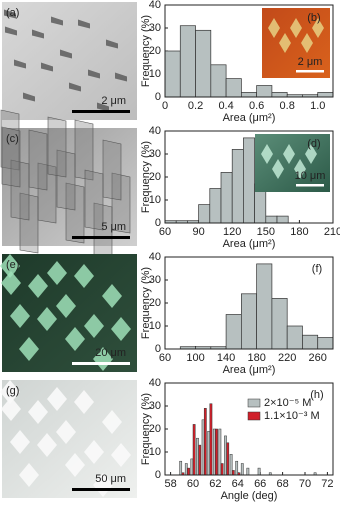  Describe the element at coordinates (155, 326) in the screenshot. I see `y-tick-label: 10` at that location.